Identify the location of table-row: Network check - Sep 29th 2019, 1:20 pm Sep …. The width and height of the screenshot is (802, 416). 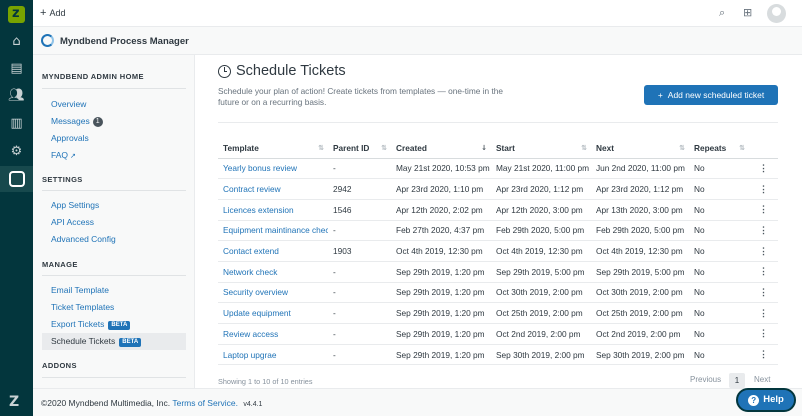
(498, 272).